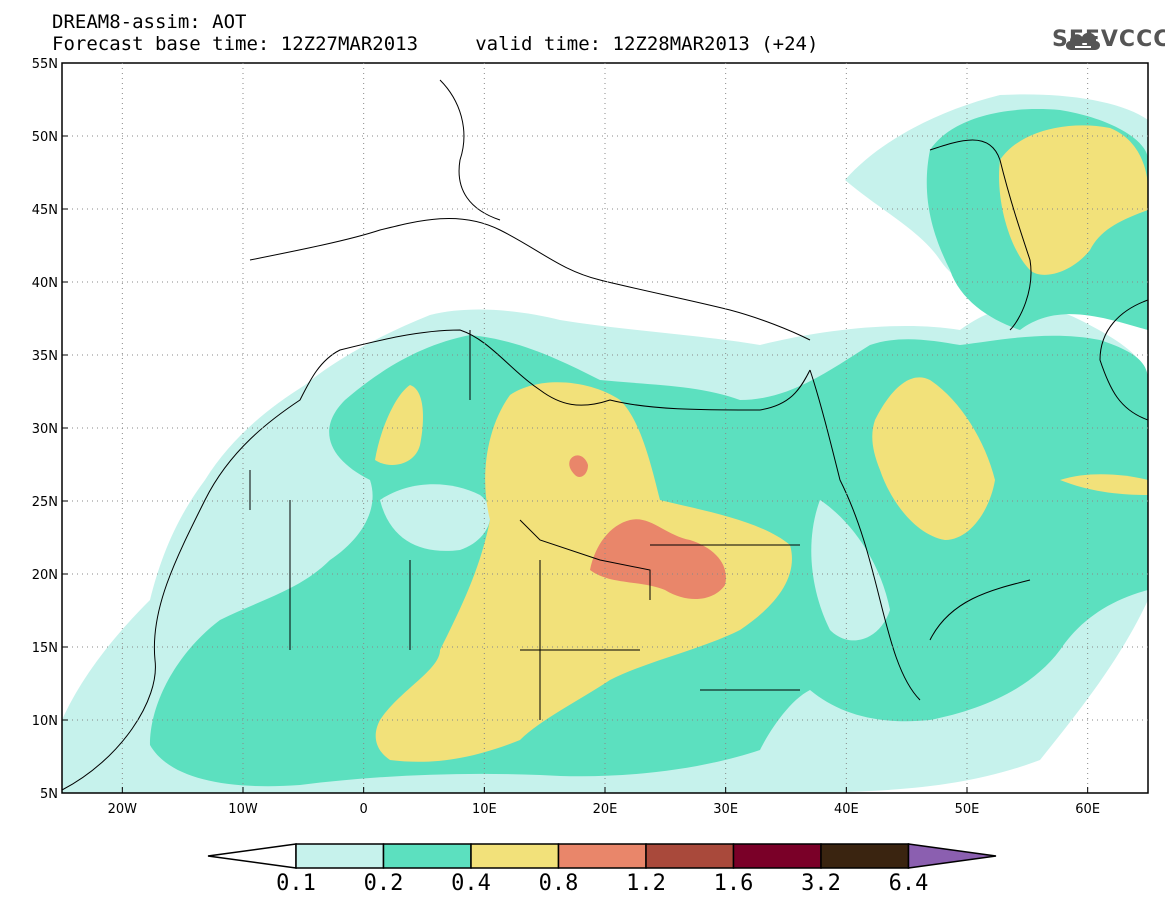  I want to click on lat-tick-label: 15N, so click(45, 648).